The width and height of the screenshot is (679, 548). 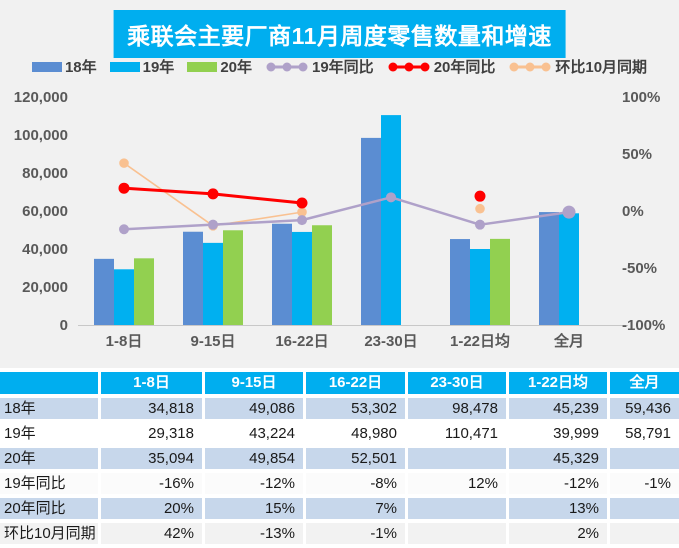 I want to click on table-cell: 53,302, so click(x=355, y=408).